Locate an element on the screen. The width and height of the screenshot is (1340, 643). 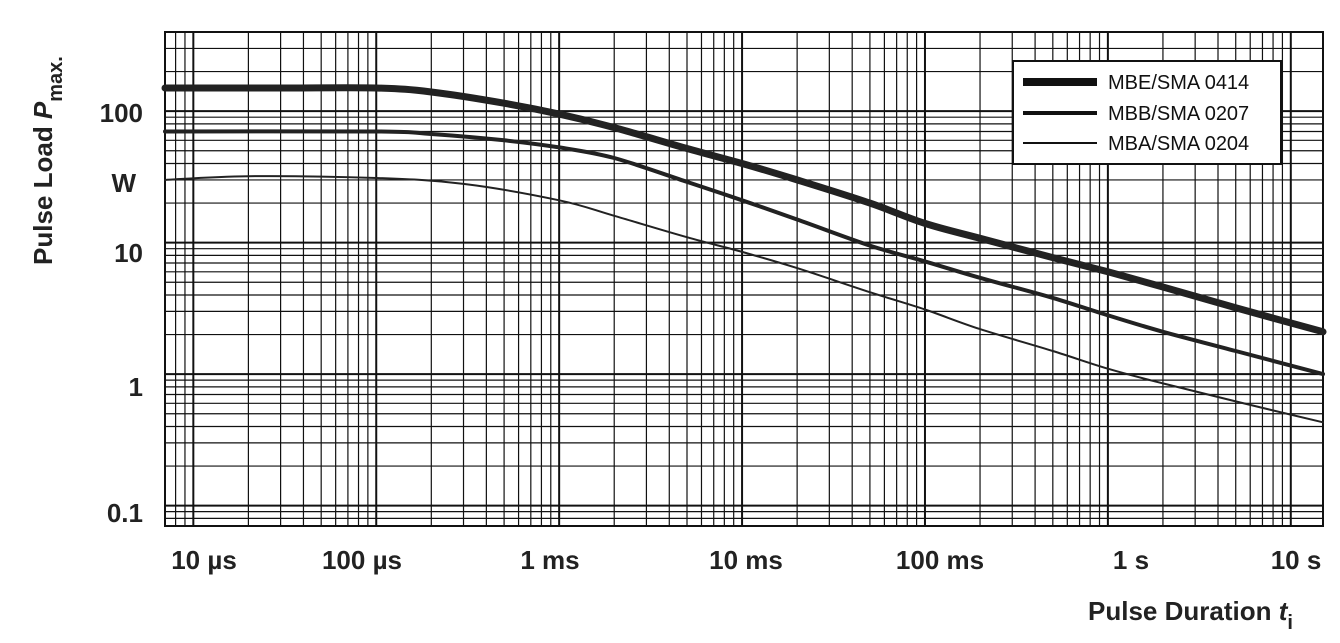
x-tick-label: 1 s is located at coordinates (1131, 560).